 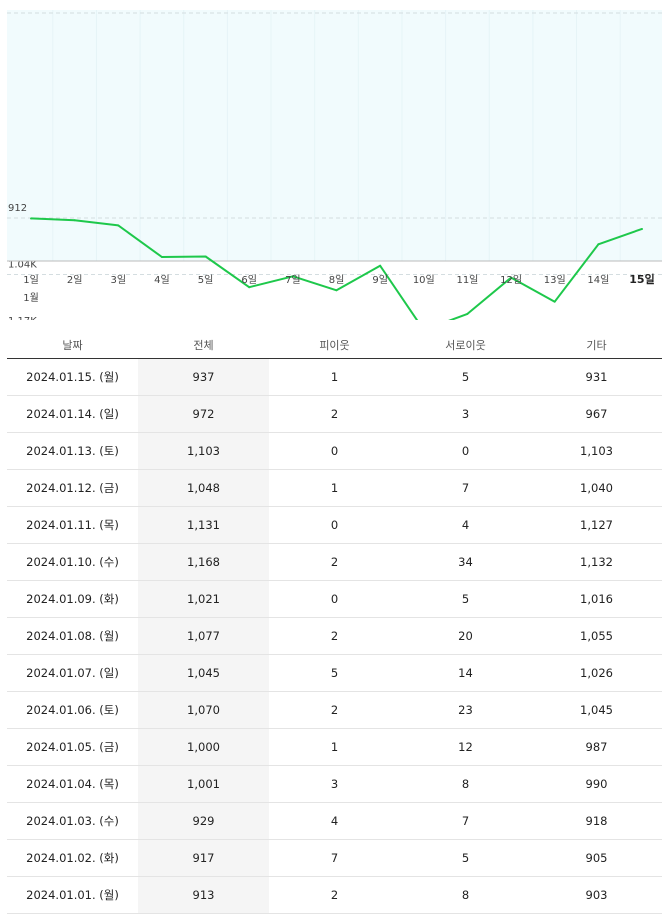 What do you see at coordinates (596, 636) in the screenshot?
I see `cell-other: 1,055` at bounding box center [596, 636].